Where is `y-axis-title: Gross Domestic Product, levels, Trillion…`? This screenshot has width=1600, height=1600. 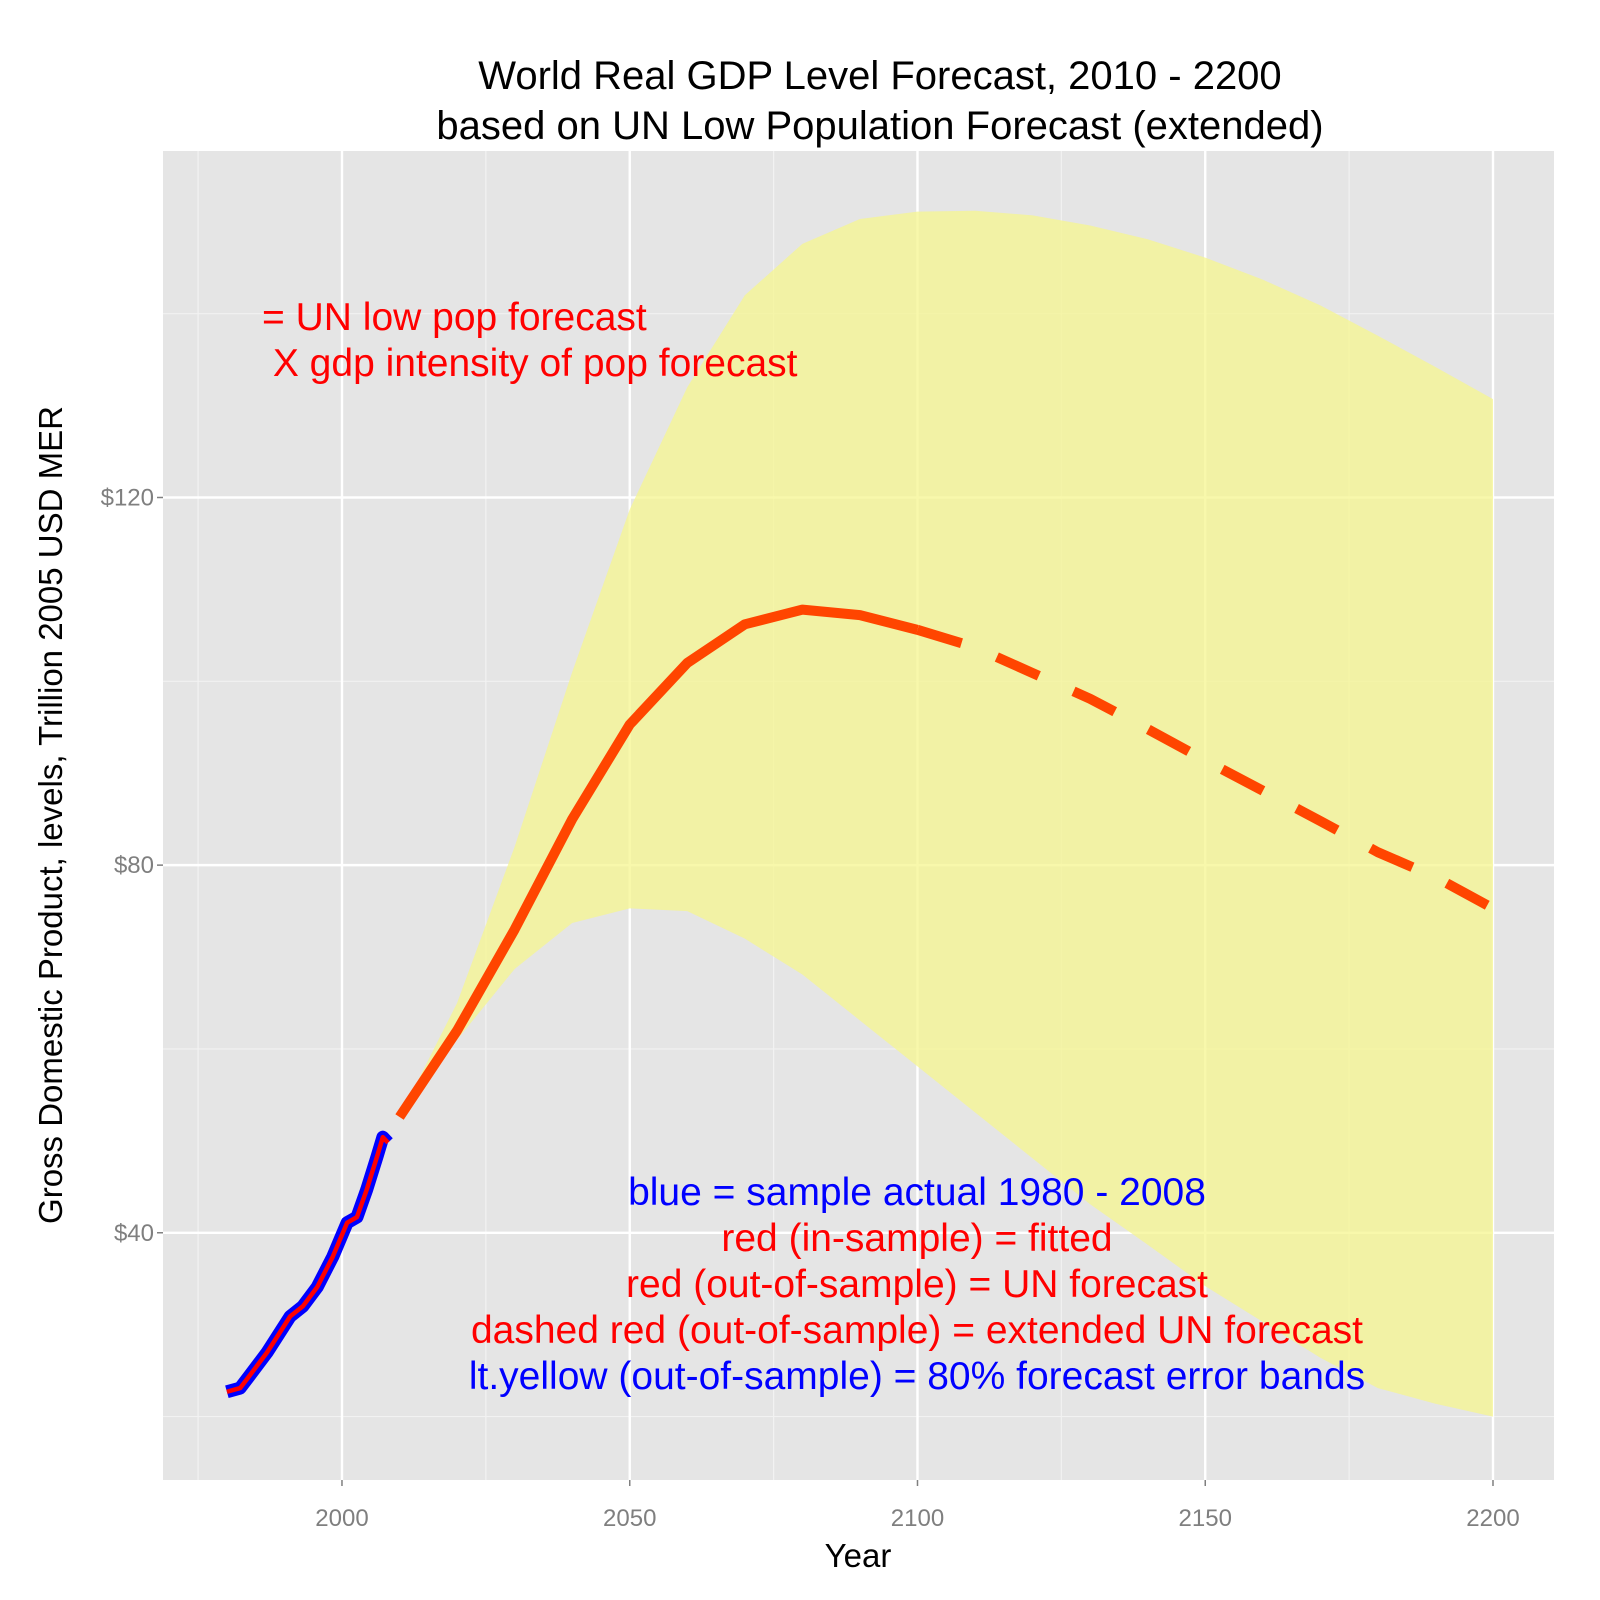 y-axis-title: Gross Domestic Product, levels, Trillion… is located at coordinates (50, 815).